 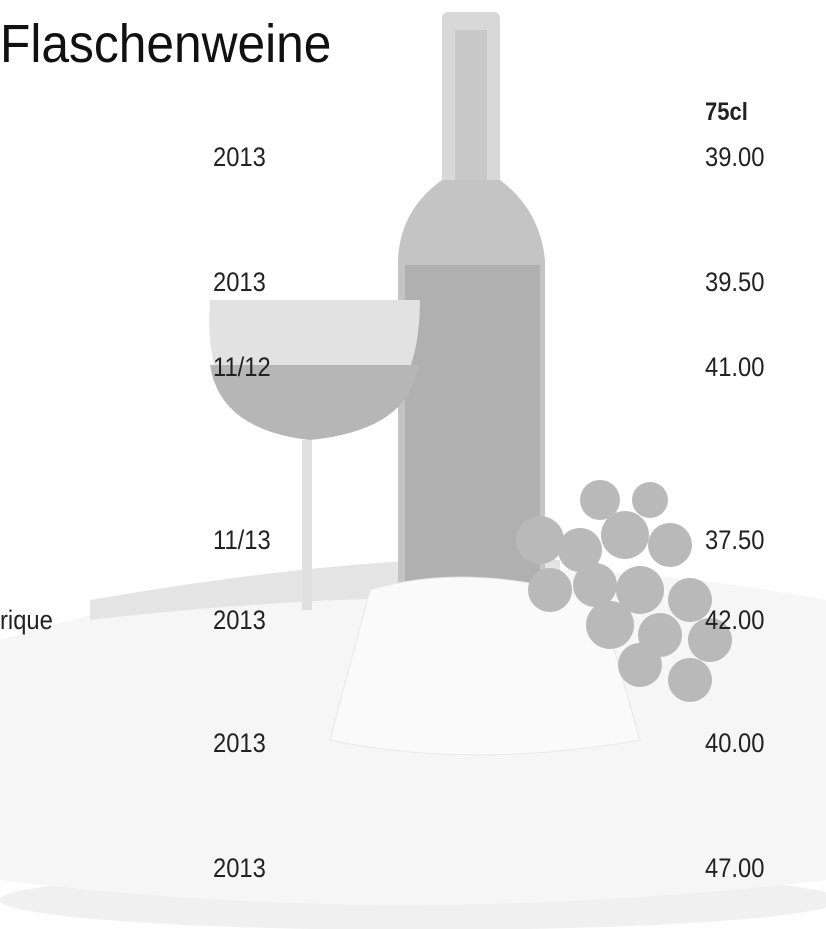 I want to click on price: 39.00, so click(x=735, y=157).